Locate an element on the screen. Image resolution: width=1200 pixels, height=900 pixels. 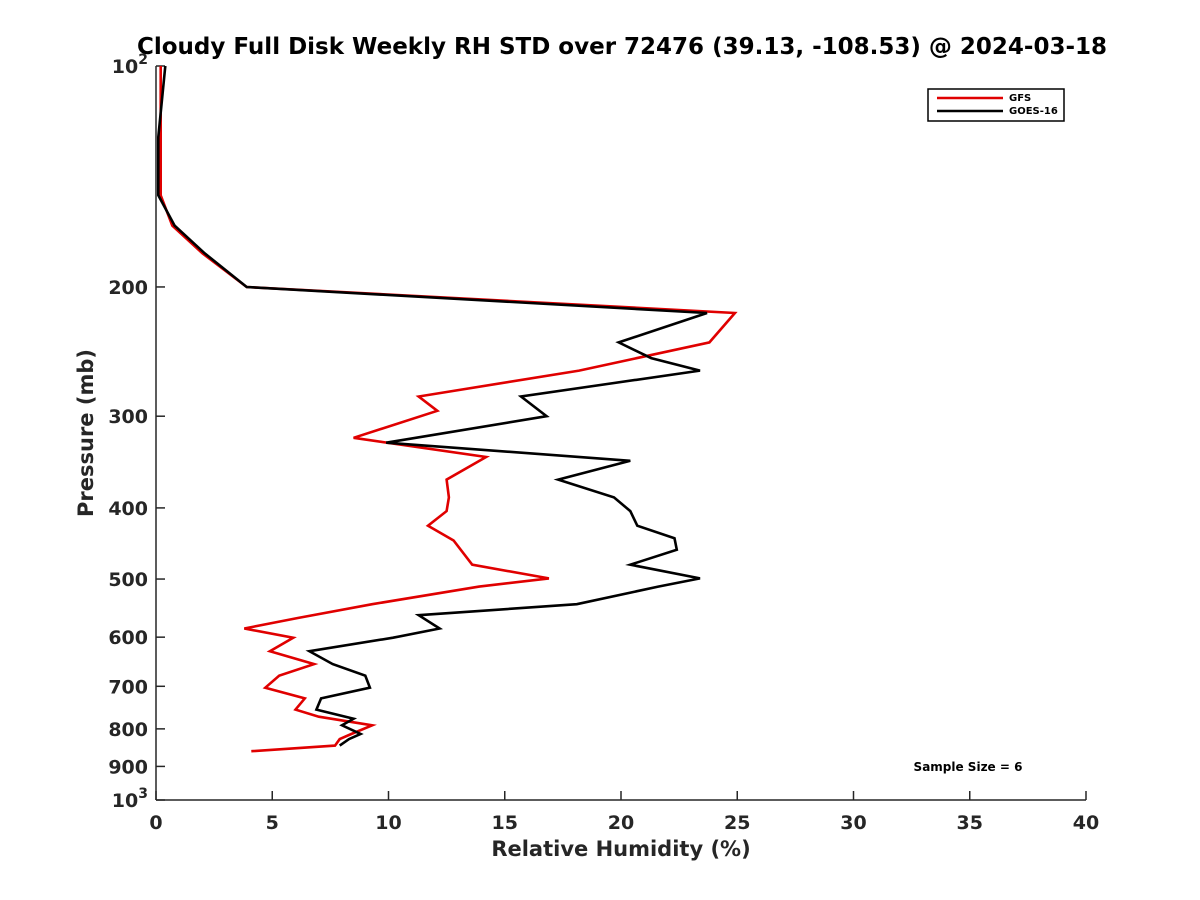
y-tick-group: 10² 200 300 400 500 600 700 800 900 10³ is located at coordinates (136, 432).